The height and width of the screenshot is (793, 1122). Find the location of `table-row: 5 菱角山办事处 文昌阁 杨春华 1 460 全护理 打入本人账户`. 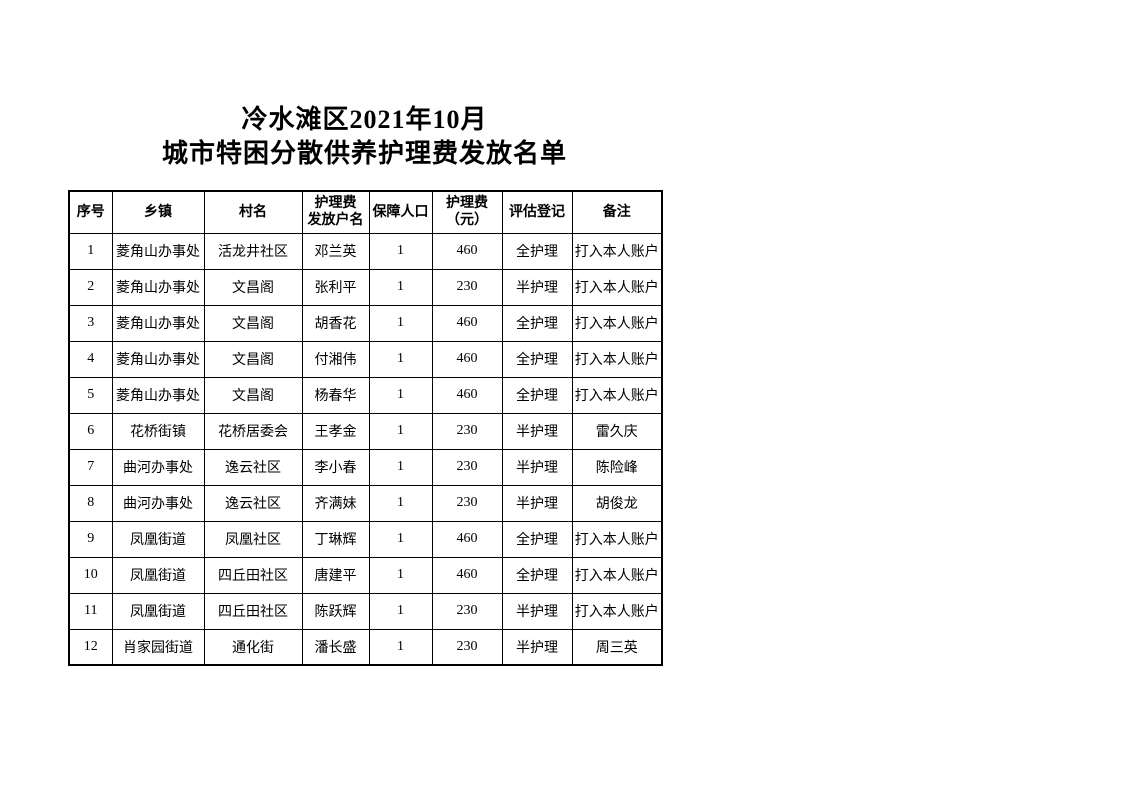

table-row: 5 菱角山办事处 文昌阁 杨春华 1 460 全护理 打入本人账户 is located at coordinates (365, 395).